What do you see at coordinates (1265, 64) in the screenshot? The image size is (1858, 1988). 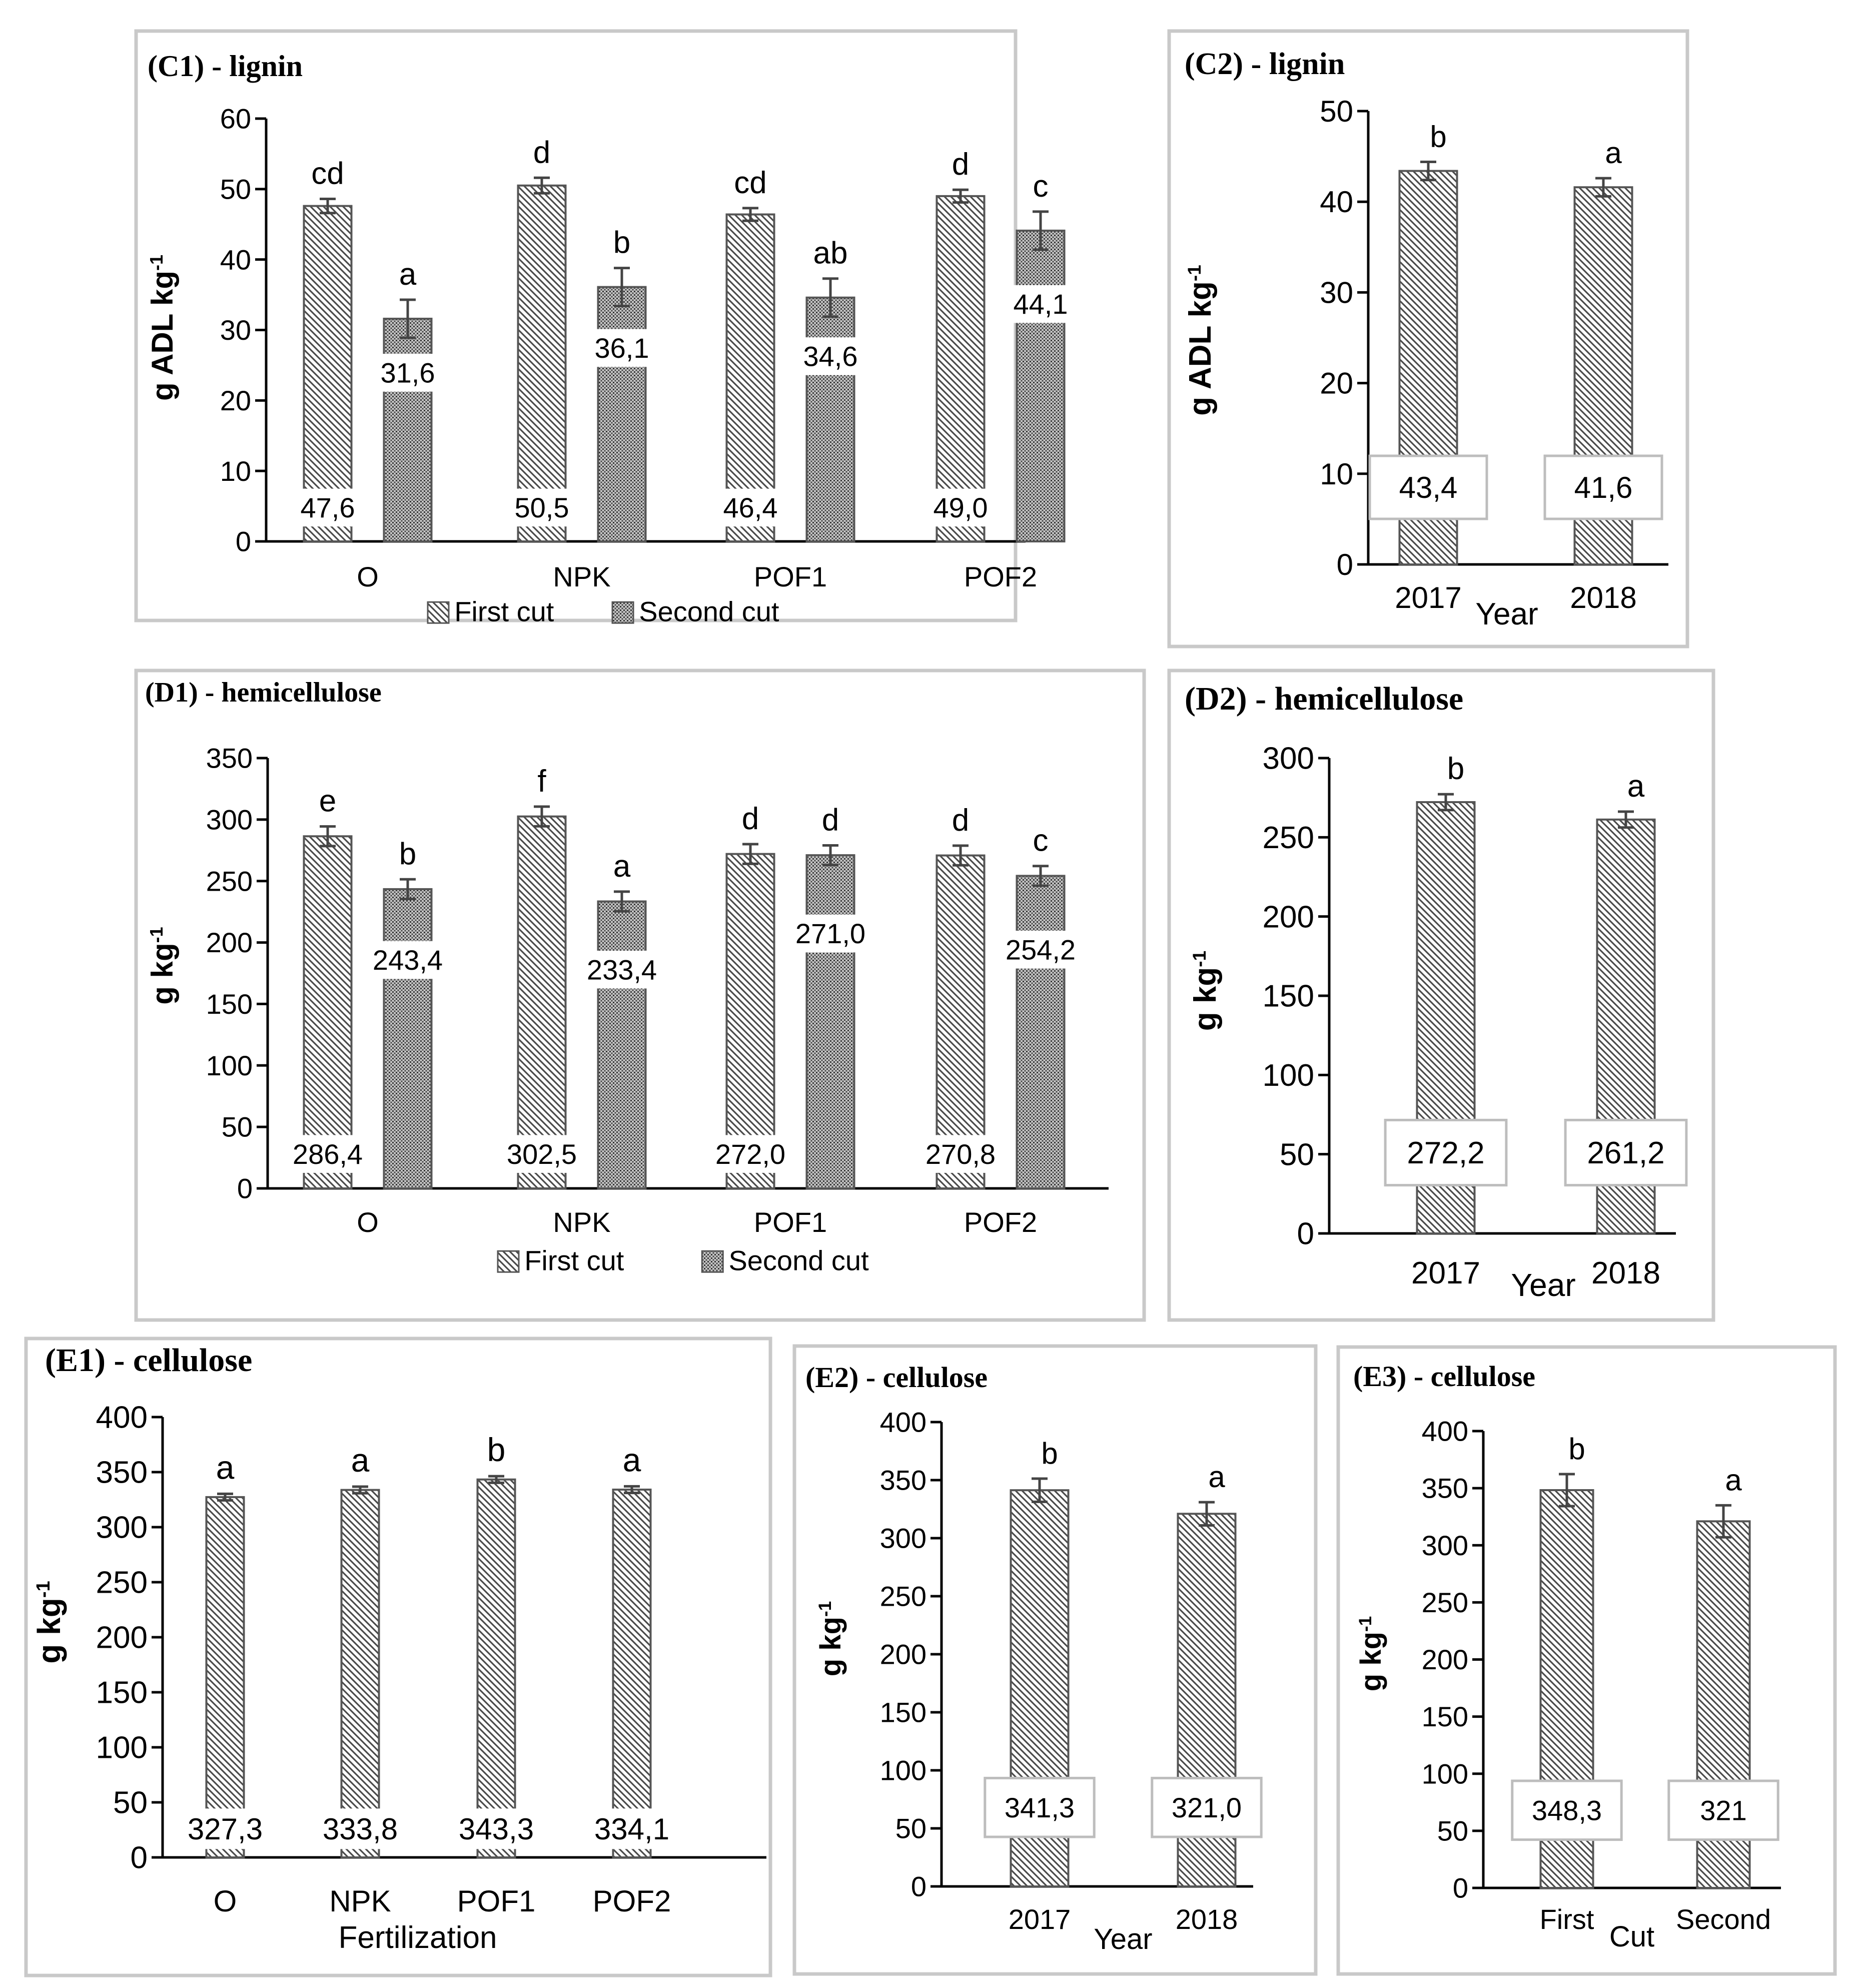 I see `panel-title: (C2) - lignin` at bounding box center [1265, 64].